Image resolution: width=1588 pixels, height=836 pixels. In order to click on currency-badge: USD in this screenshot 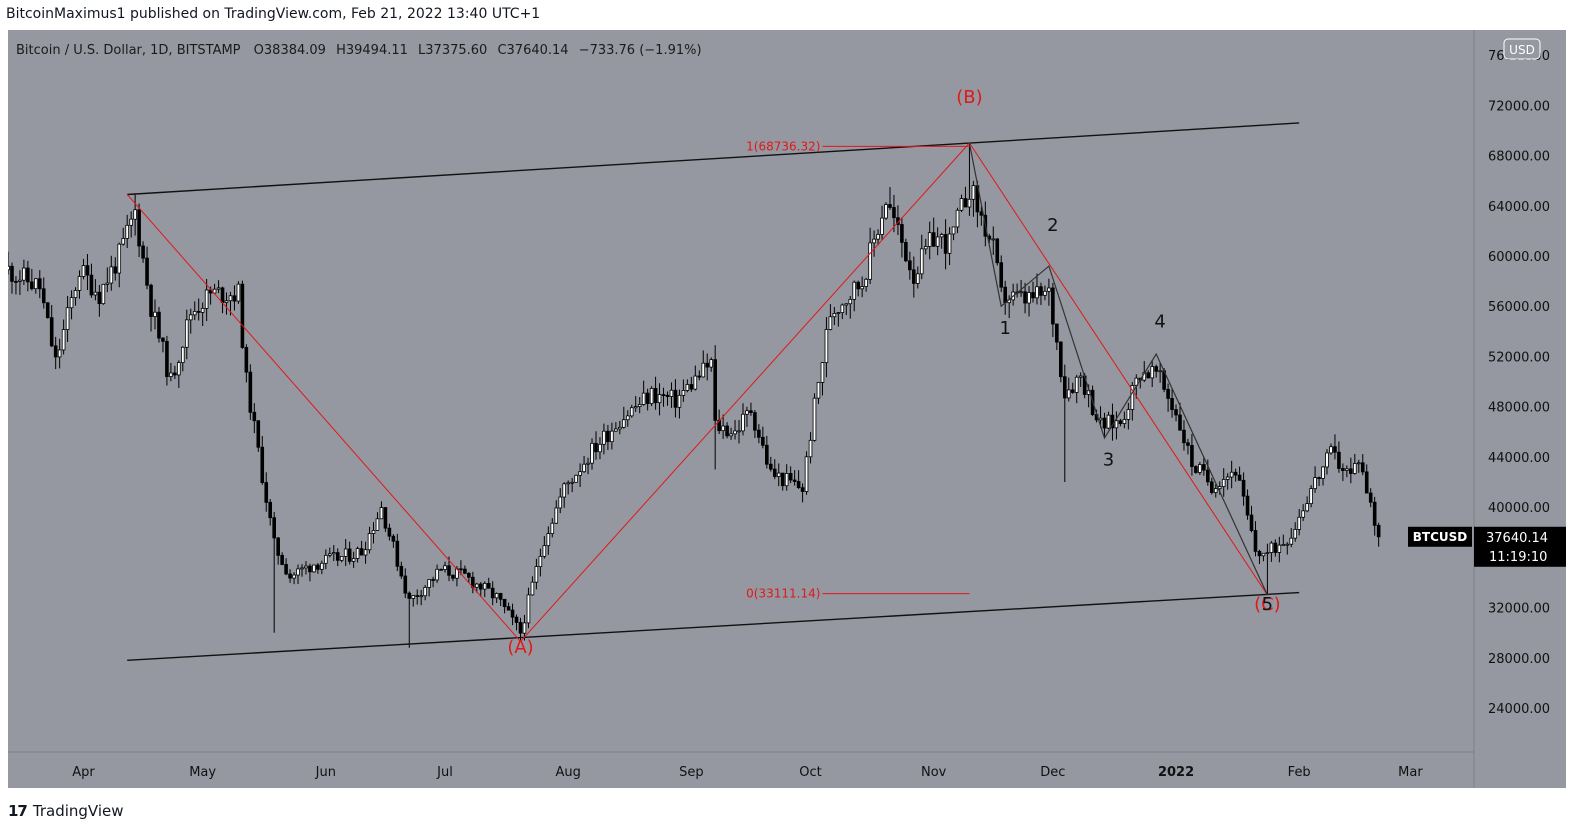, I will do `click(1522, 49)`.